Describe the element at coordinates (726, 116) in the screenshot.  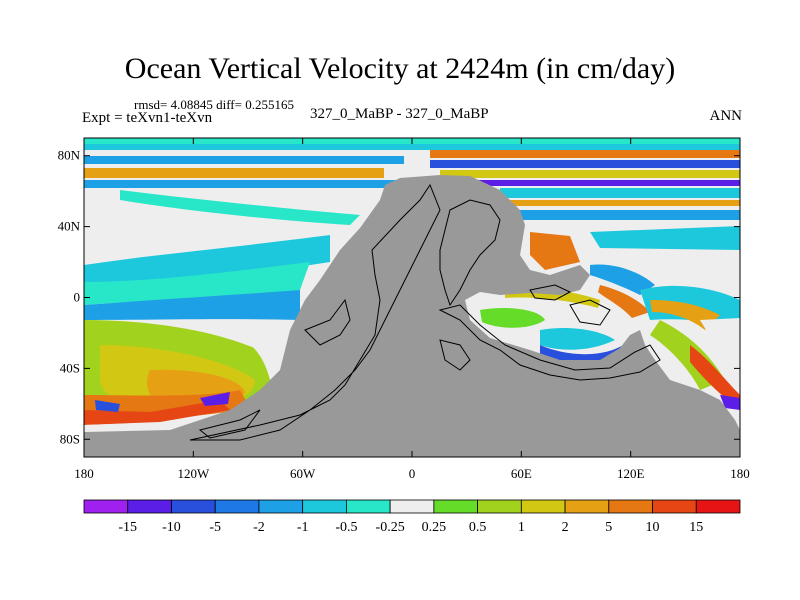
I see `season-label: ANN` at that location.